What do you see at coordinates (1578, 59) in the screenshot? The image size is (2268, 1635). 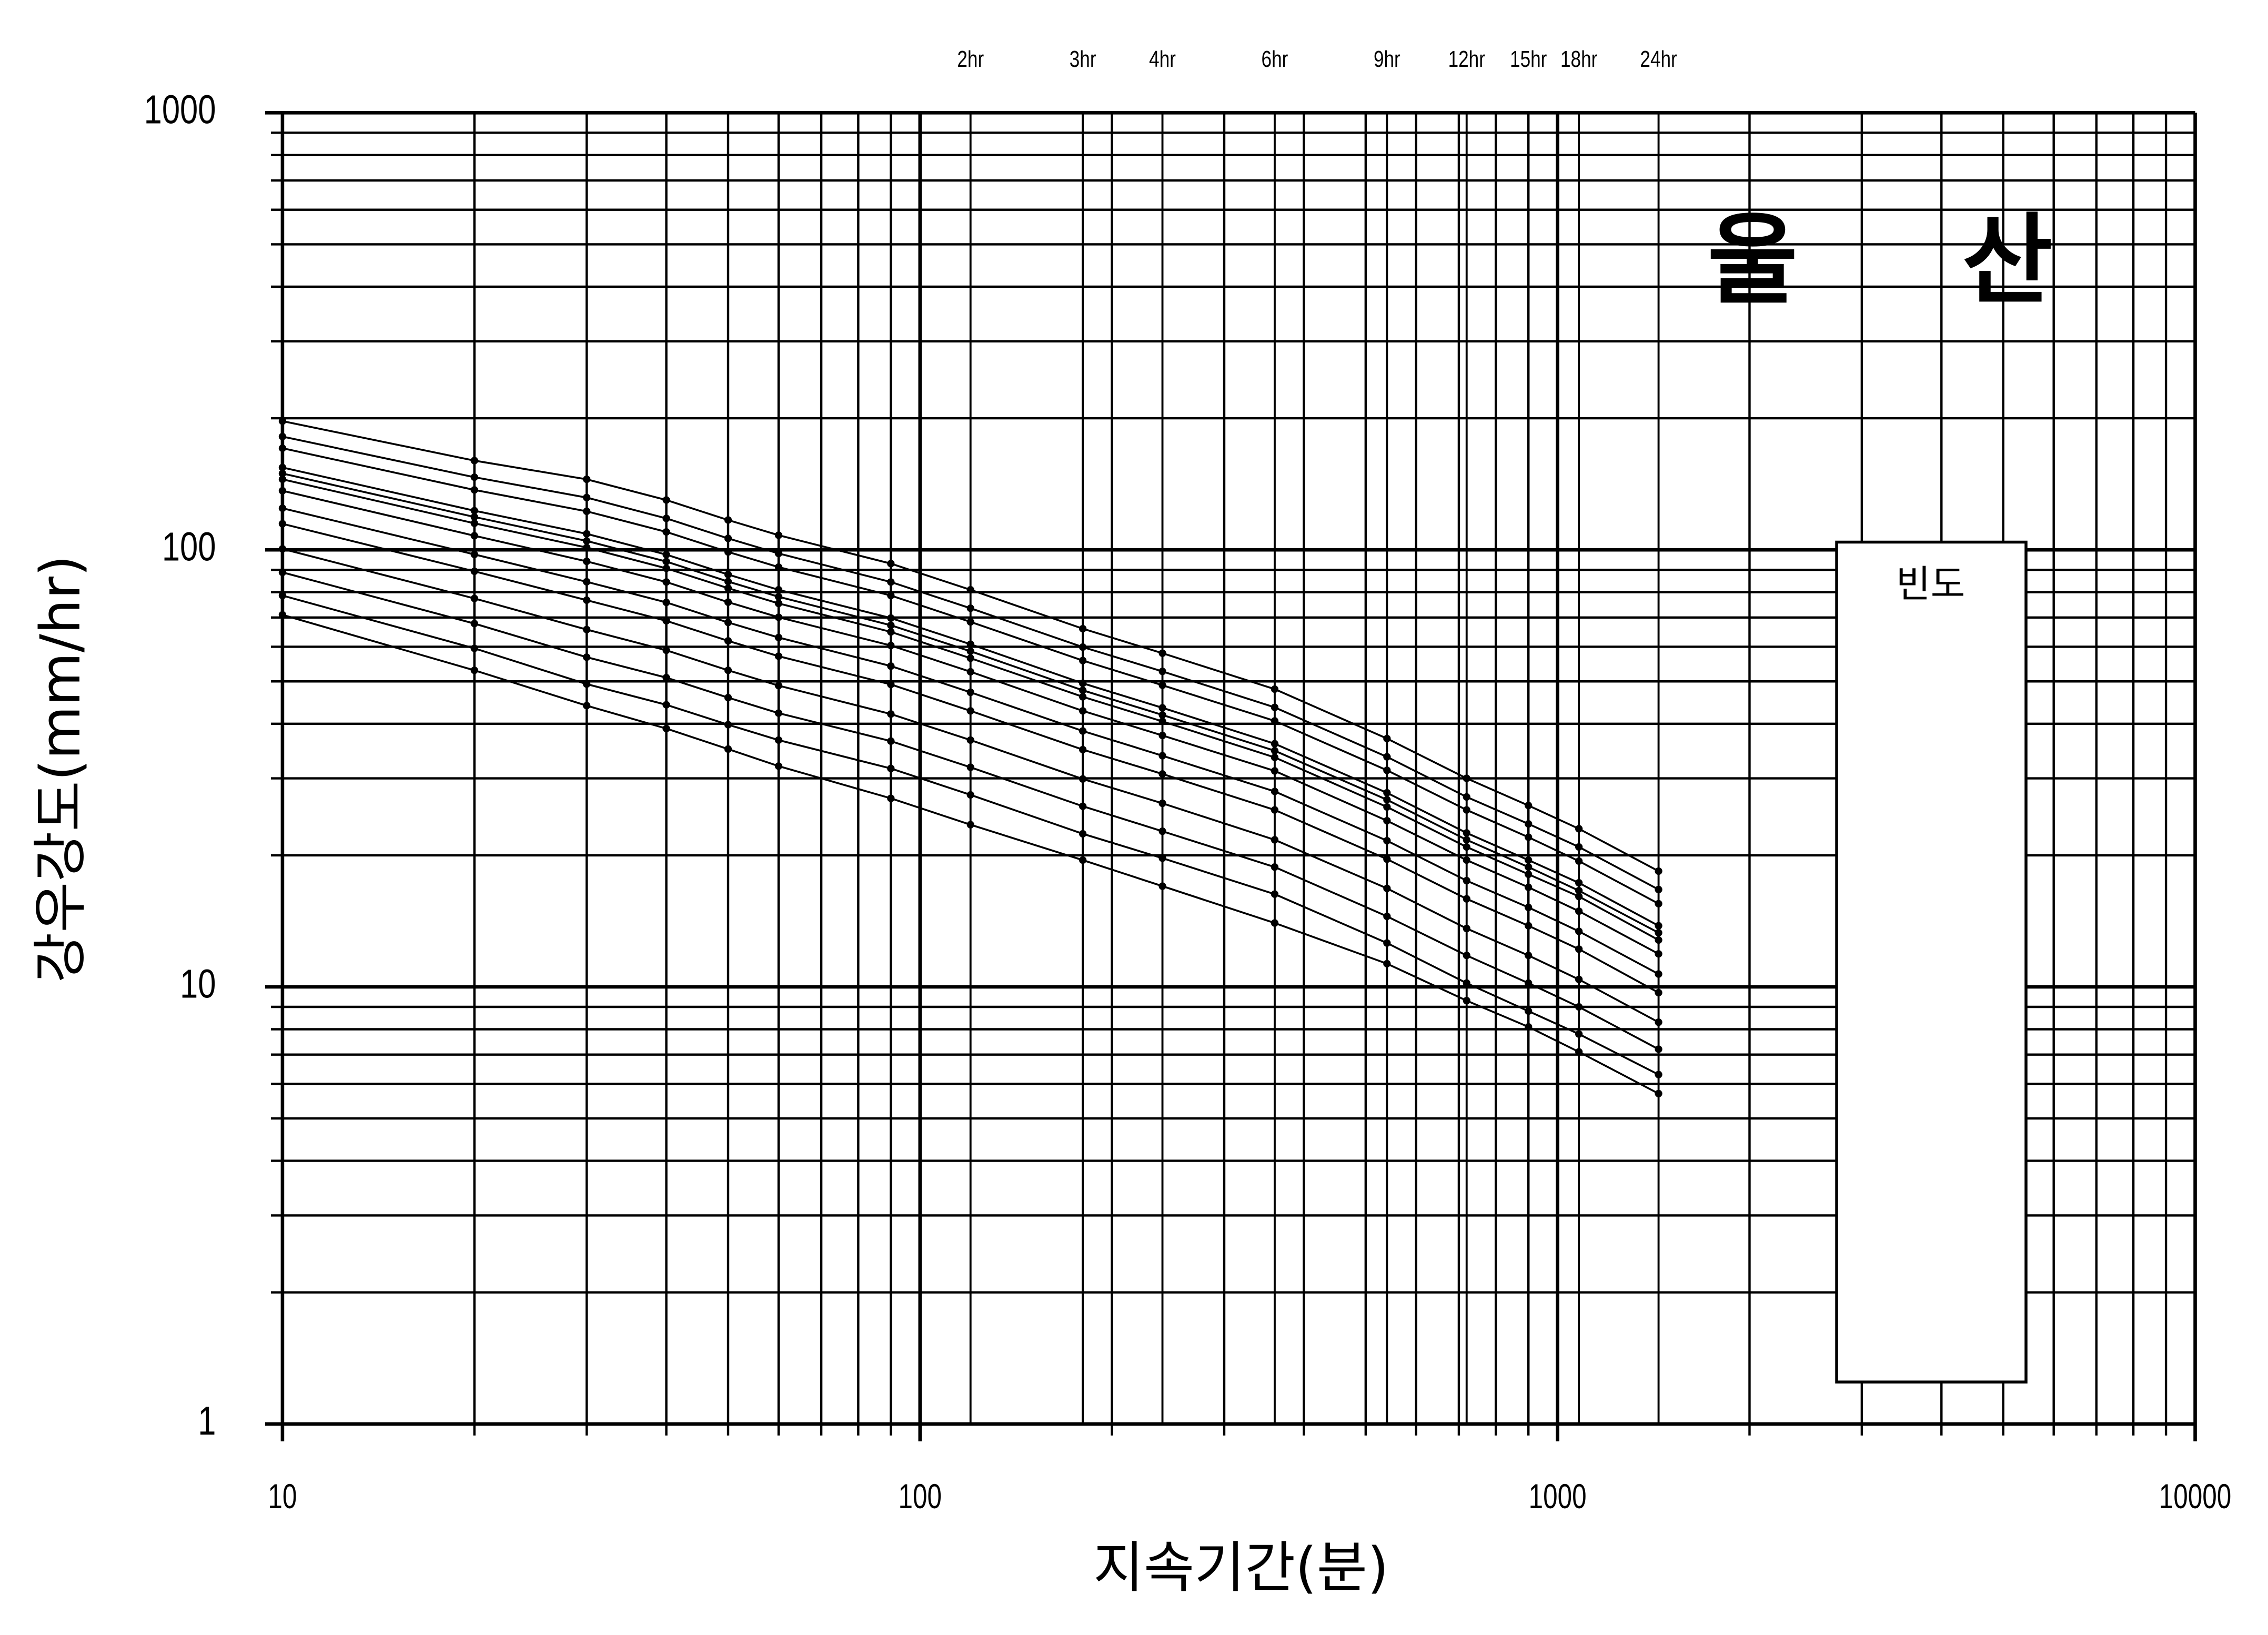 I see `top-duration-label: 18hr` at bounding box center [1578, 59].